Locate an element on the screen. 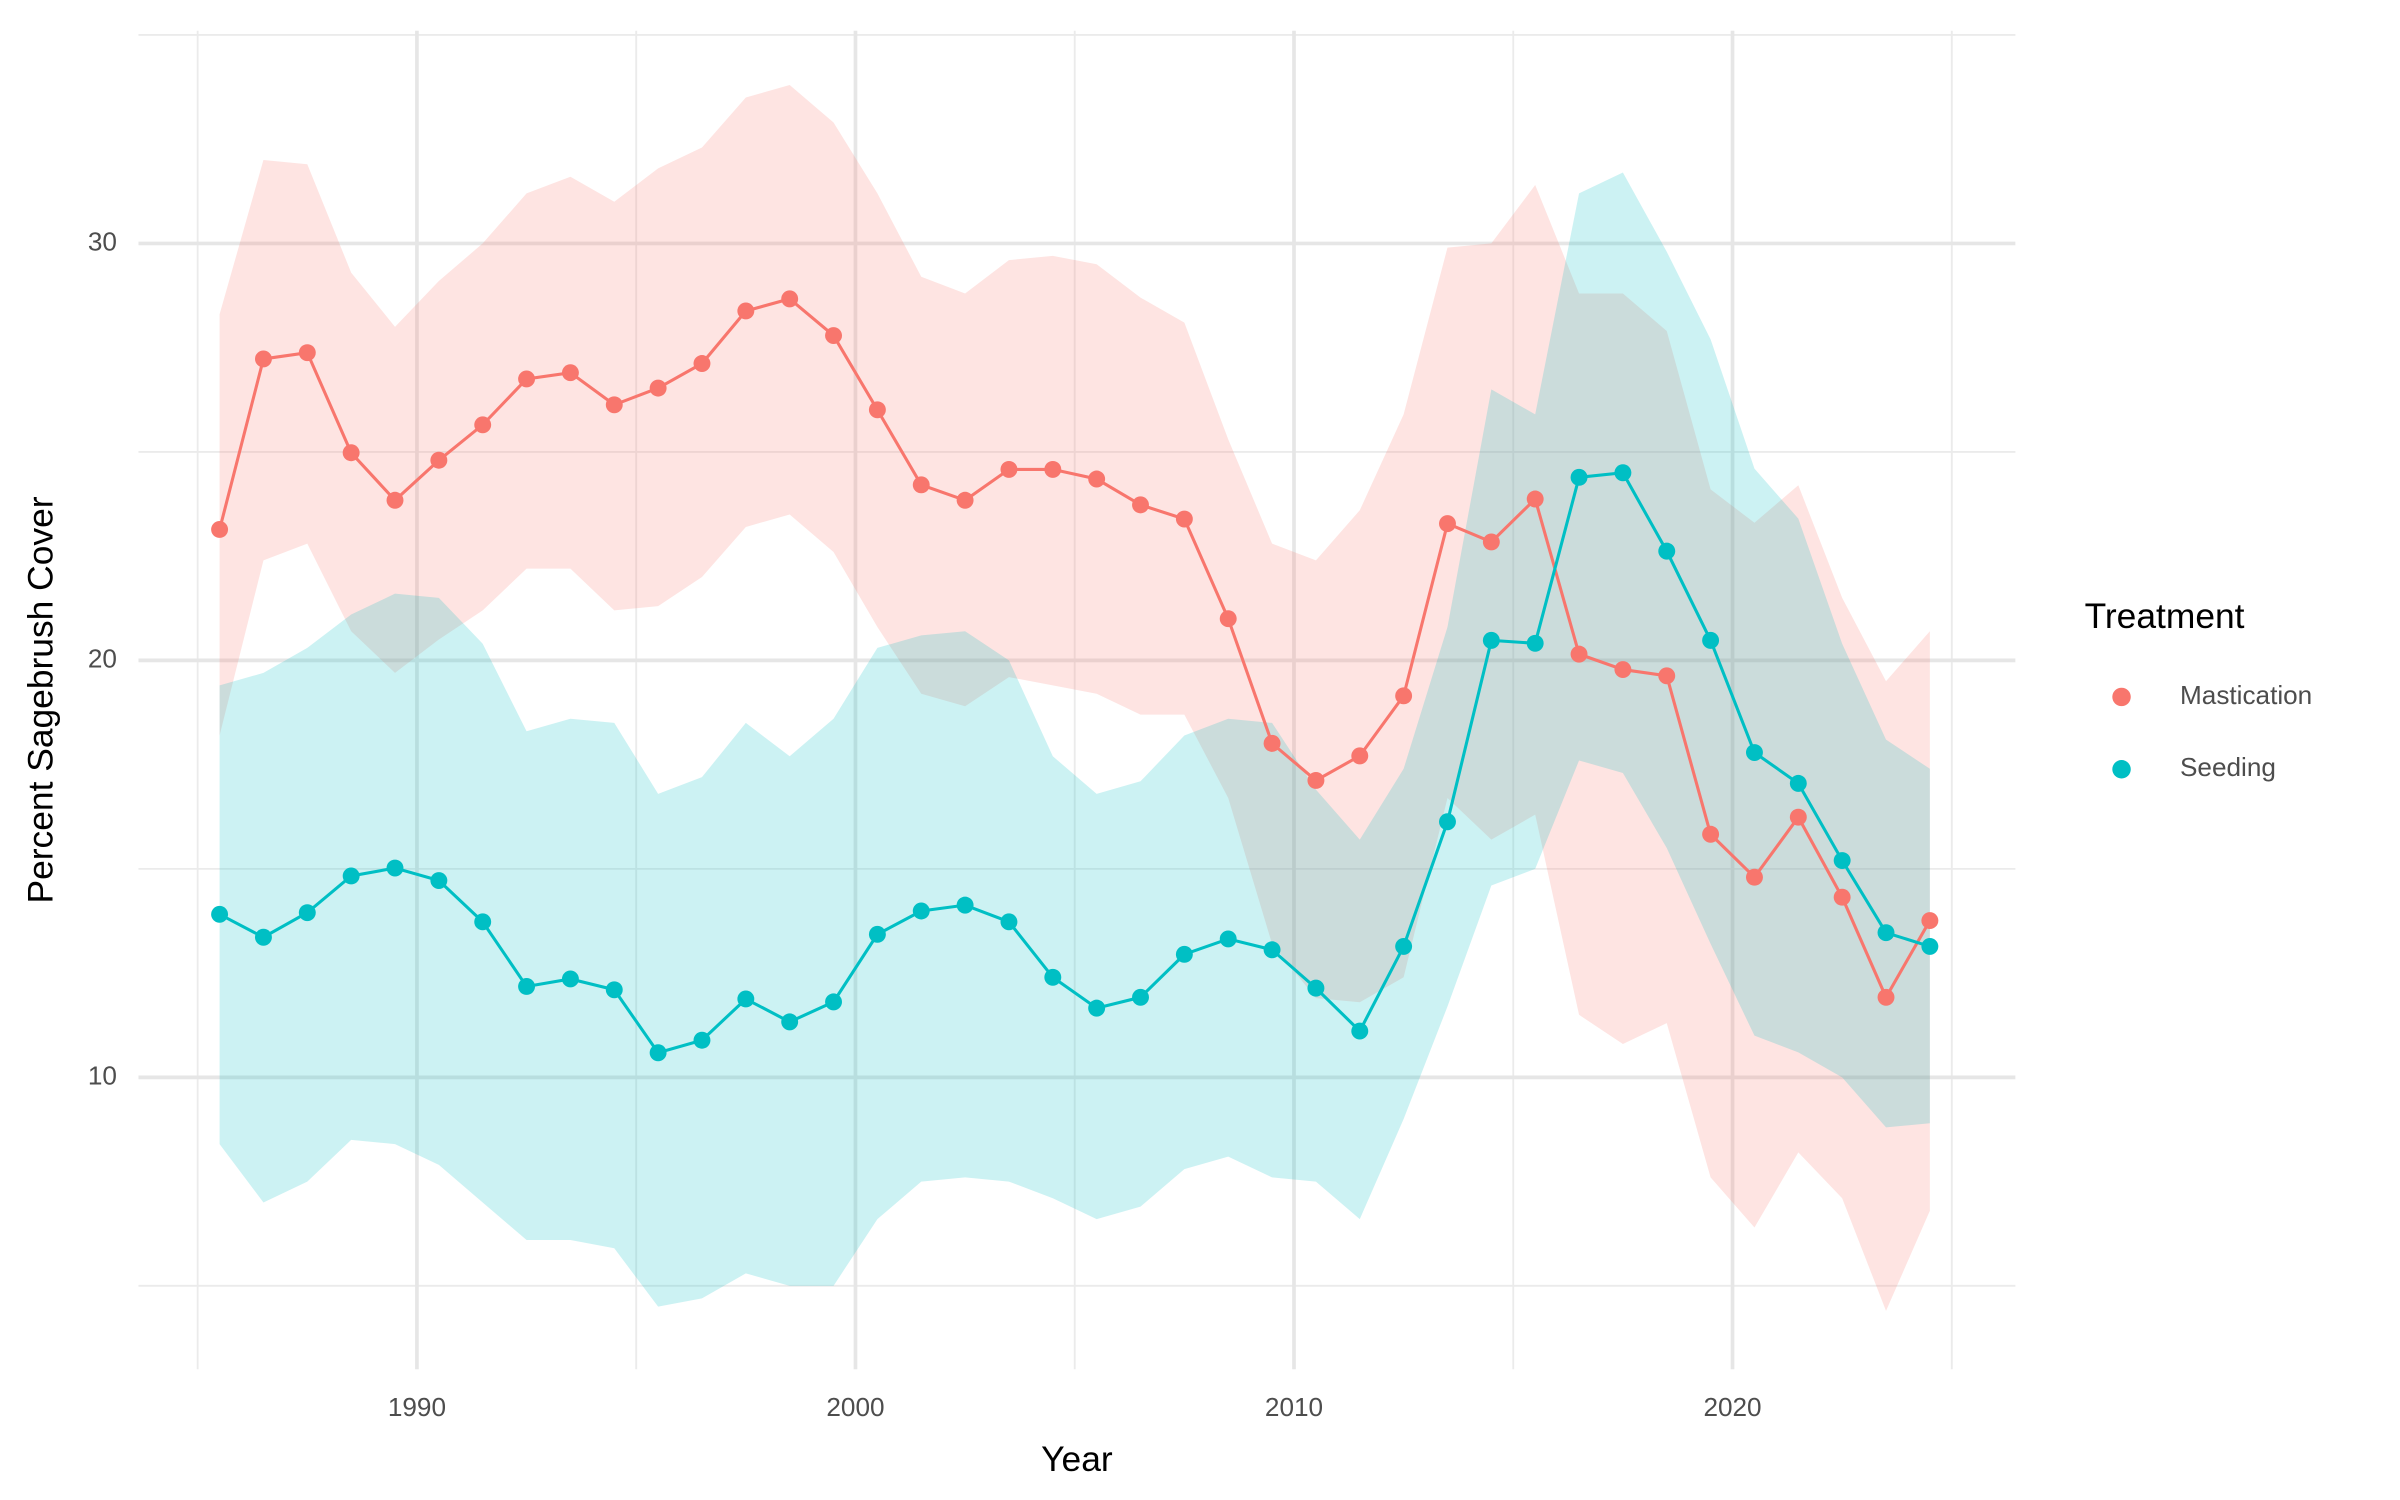 This screenshot has width=2400, height=1500. x-tick-label: 1990 is located at coordinates (417, 1407).